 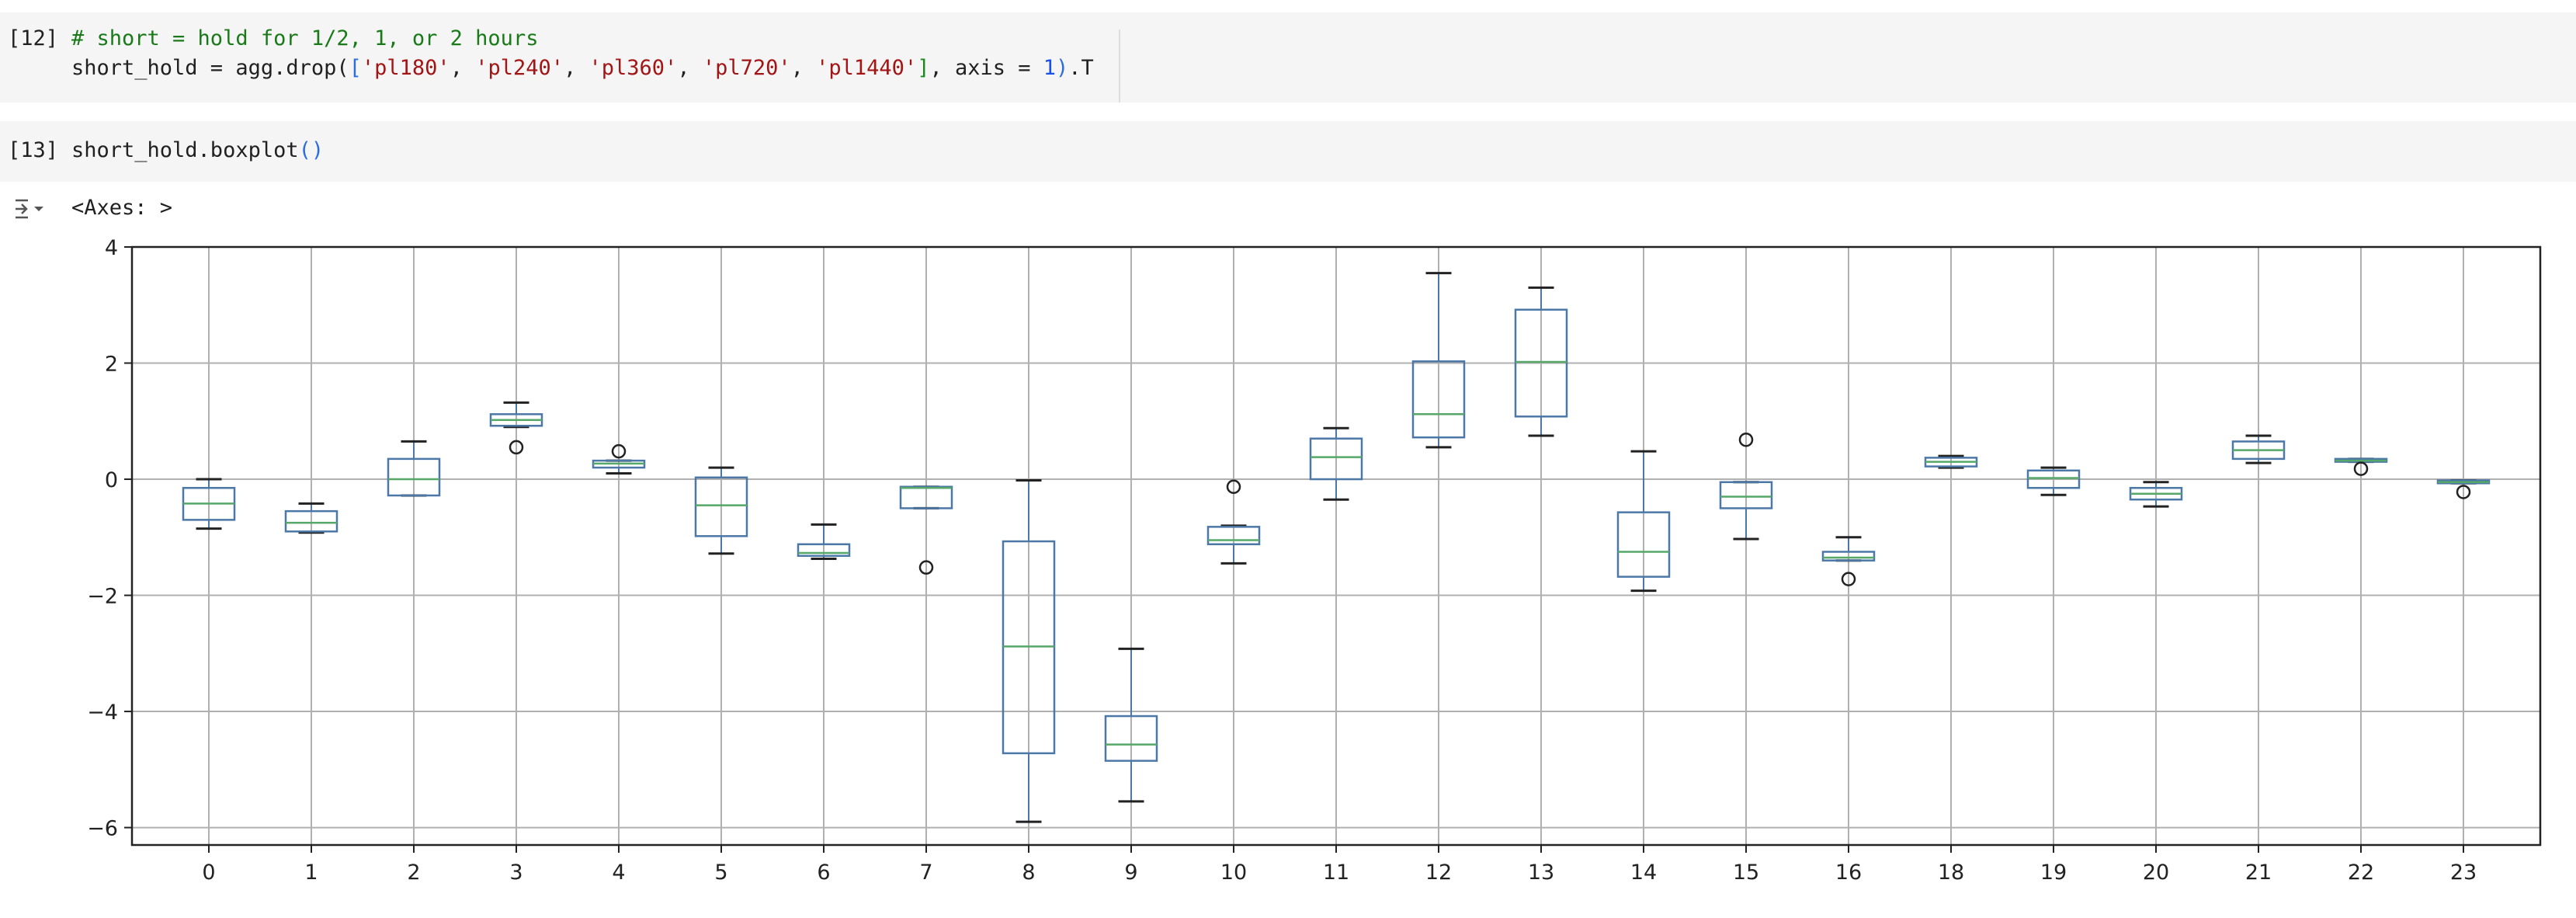 I want to click on editor-cursor-divider, so click(x=1119, y=67).